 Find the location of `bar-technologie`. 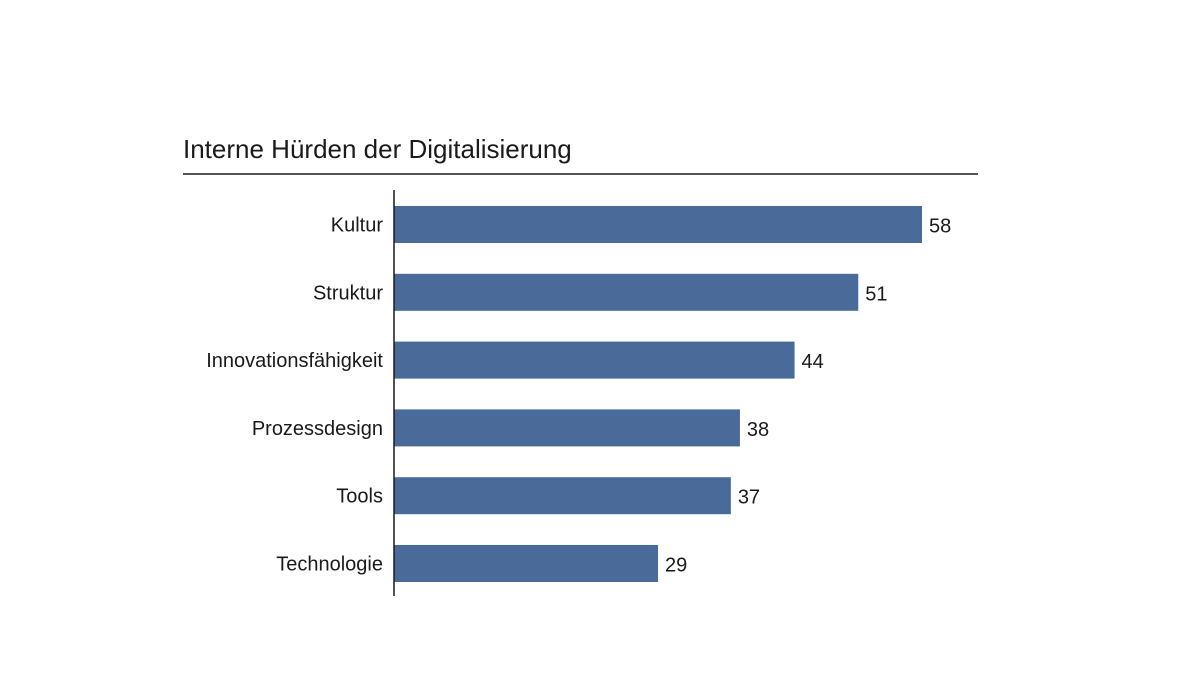

bar-technologie is located at coordinates (526, 563).